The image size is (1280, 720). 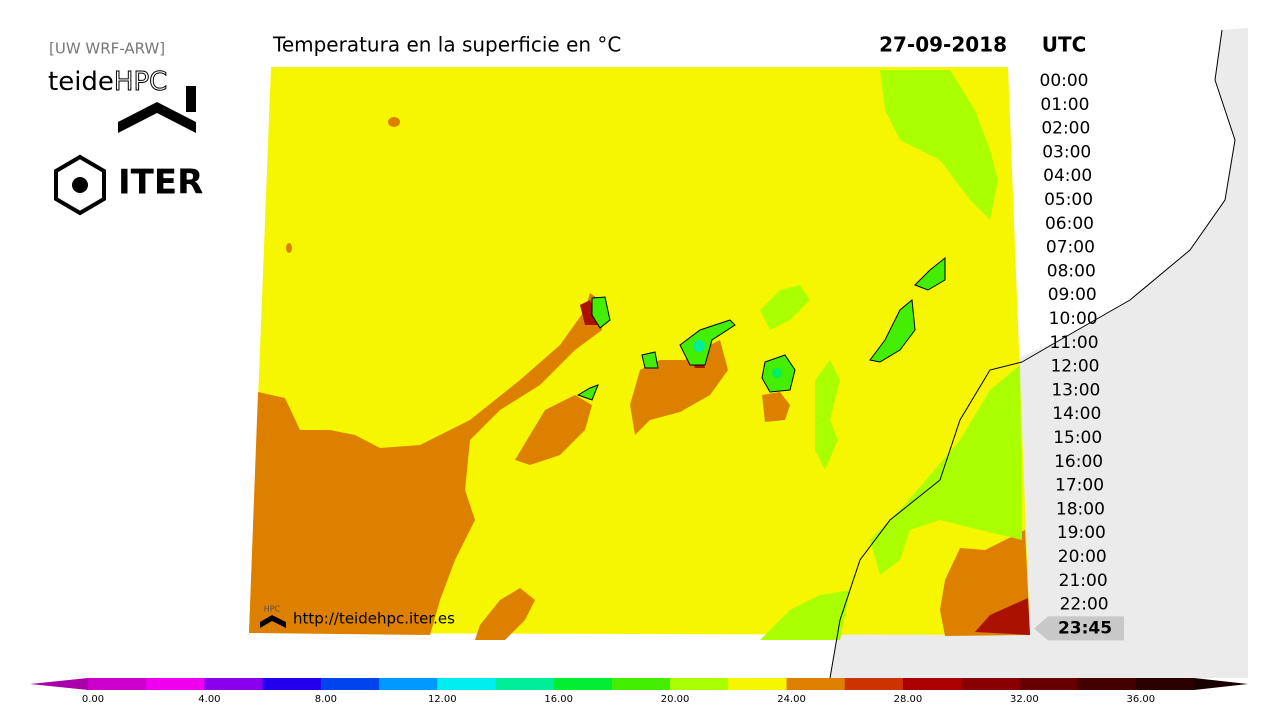 I want to click on time-option: 13:00, so click(x=1075, y=390).